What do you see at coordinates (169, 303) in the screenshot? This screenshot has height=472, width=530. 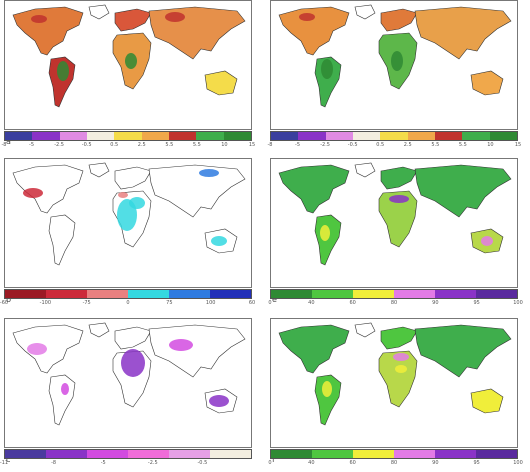 I see `colorbar-tick-label: 75` at bounding box center [169, 303].